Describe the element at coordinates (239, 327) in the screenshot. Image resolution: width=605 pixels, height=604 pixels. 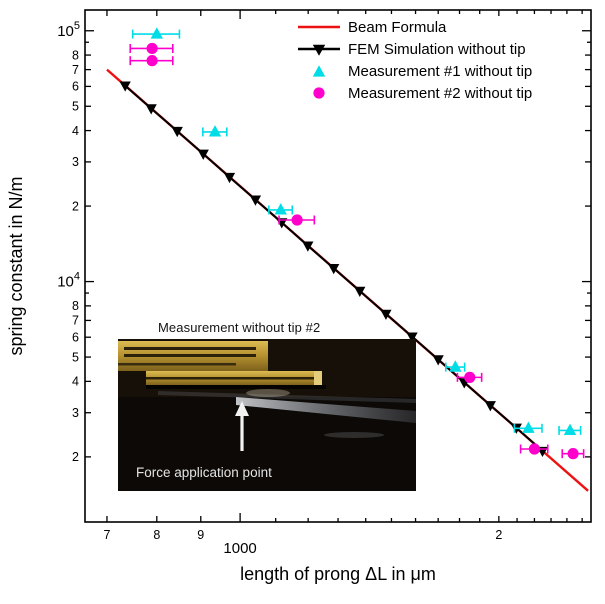
I see `inset-title: Measurement without tip #2` at that location.